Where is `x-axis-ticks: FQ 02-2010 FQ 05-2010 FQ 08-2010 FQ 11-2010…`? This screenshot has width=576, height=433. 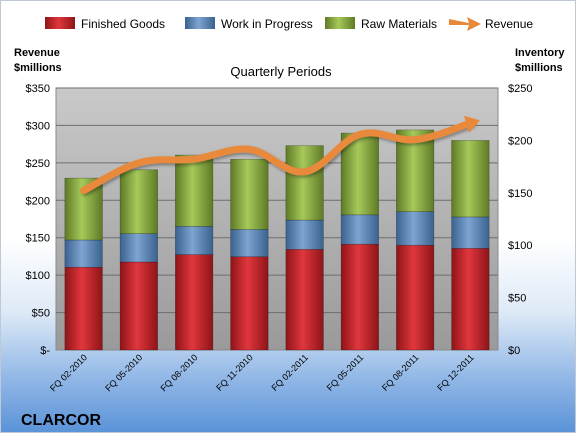 x-axis-ticks: FQ 02-2010 FQ 05-2010 FQ 08-2010 FQ 11-2010… is located at coordinates (262, 372).